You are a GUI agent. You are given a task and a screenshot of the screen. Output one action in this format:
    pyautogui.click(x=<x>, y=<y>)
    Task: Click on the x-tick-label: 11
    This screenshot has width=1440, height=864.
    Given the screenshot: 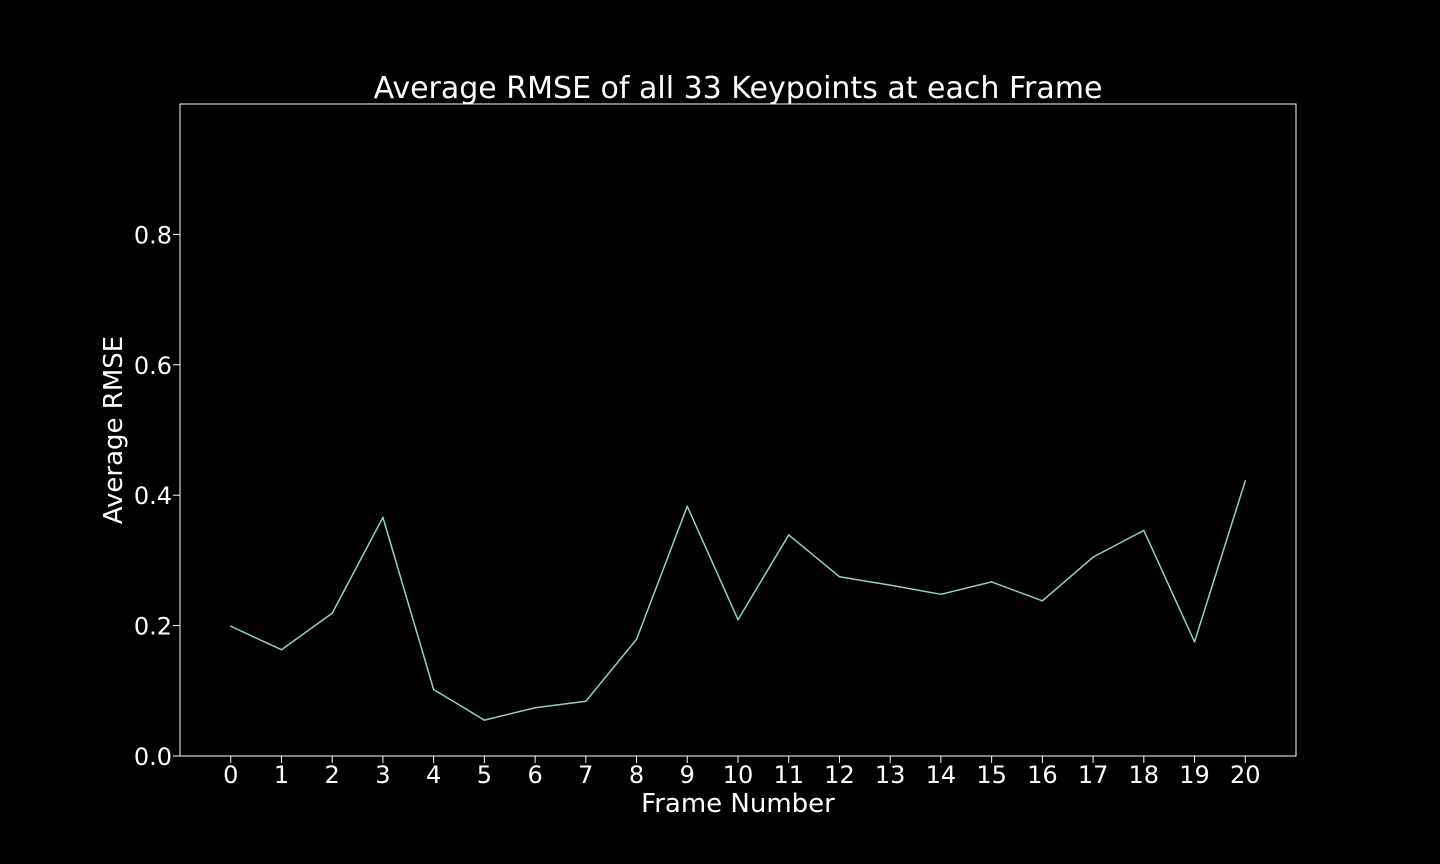 What is the action you would take?
    pyautogui.click(x=788, y=775)
    